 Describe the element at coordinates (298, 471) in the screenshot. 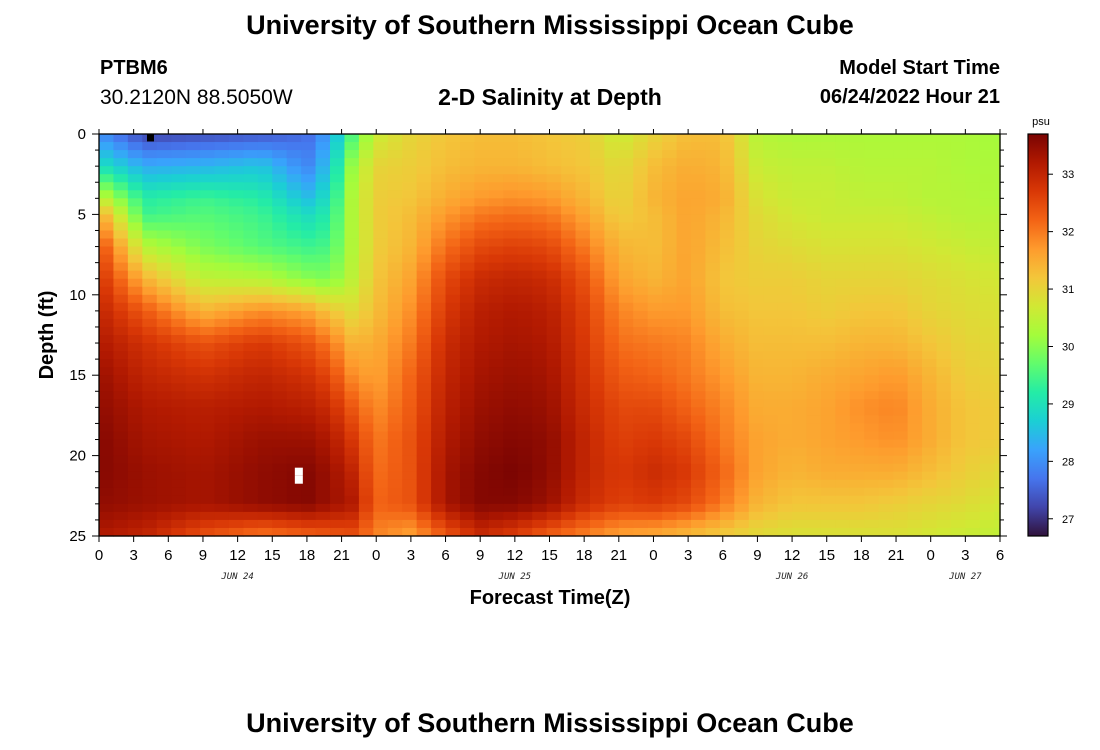

I see `masked-cell-white` at that location.